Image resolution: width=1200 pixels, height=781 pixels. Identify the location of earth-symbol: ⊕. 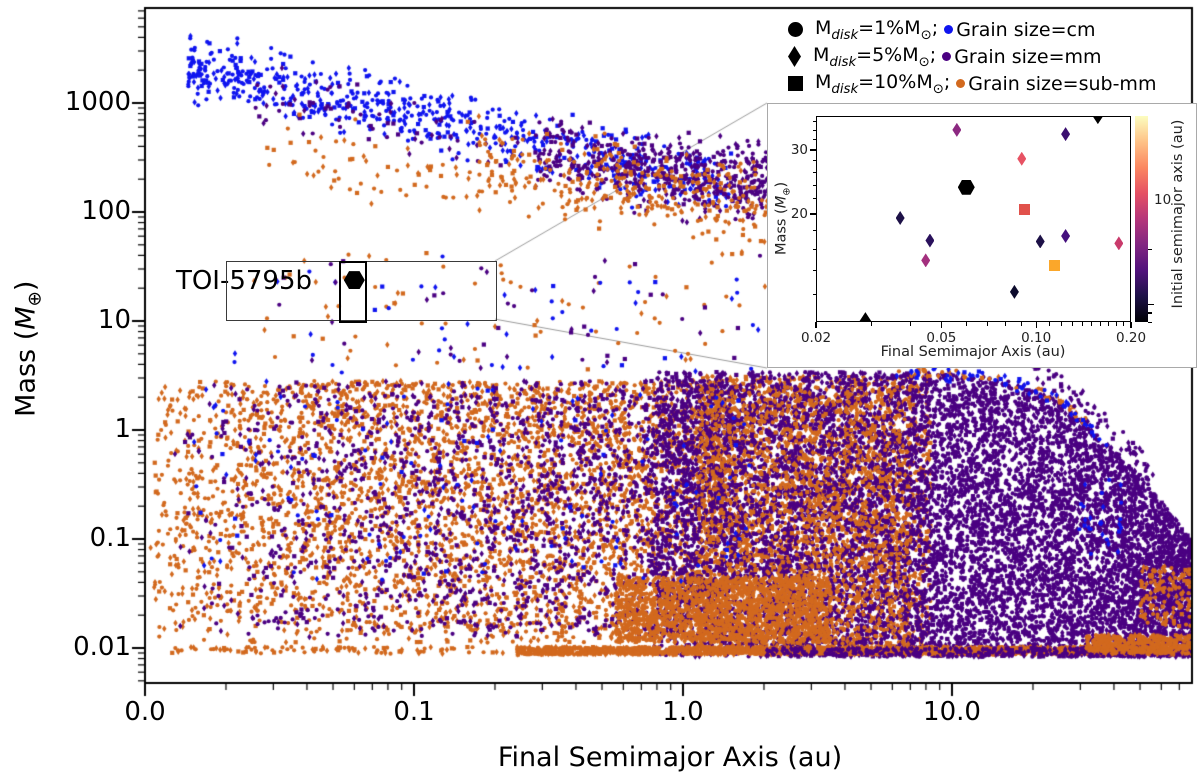
(35, 299).